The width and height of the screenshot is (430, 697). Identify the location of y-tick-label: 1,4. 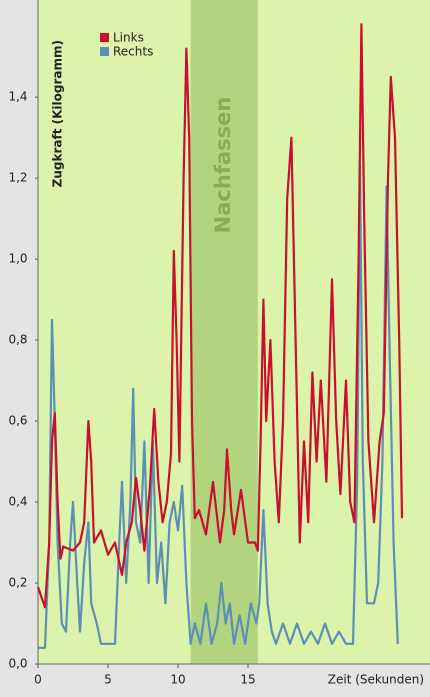
(17, 97).